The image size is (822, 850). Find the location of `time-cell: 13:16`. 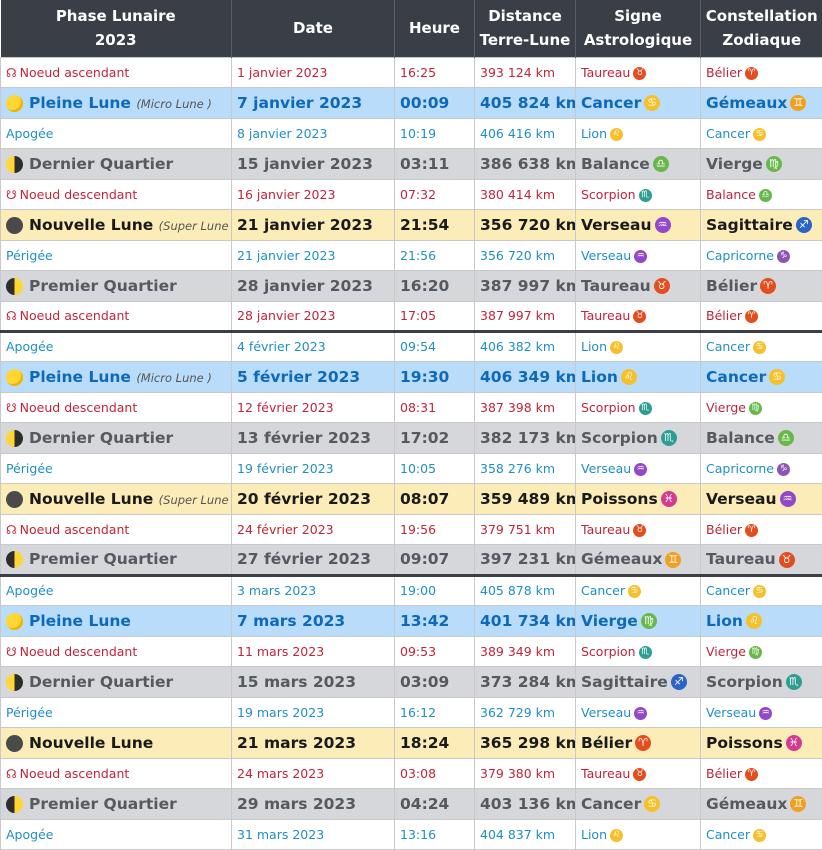

time-cell: 13:16 is located at coordinates (434, 834).